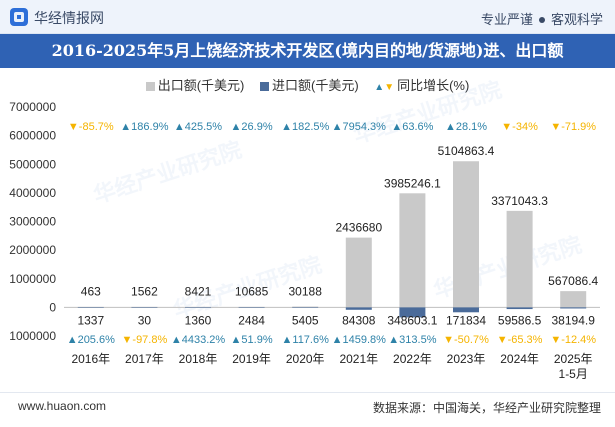 This screenshot has height=427, width=615. I want to click on y-tick-label: 3000000, so click(32, 222).